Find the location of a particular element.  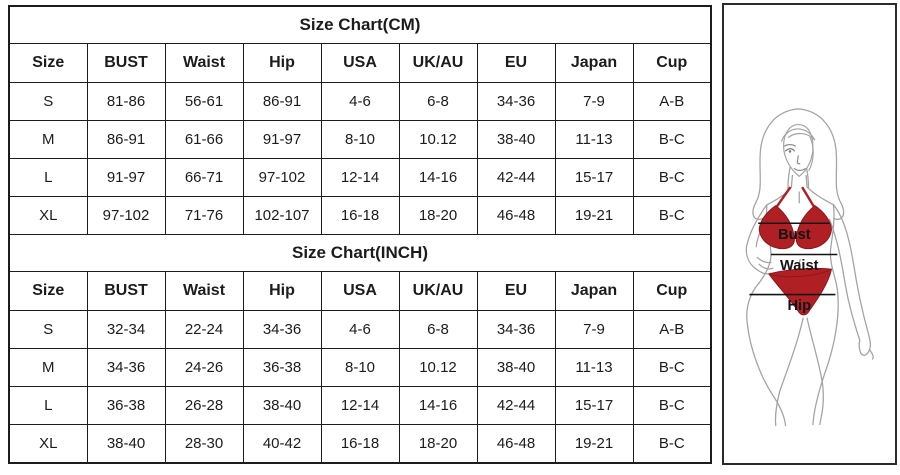

value-cell: 12-14 is located at coordinates (360, 405).